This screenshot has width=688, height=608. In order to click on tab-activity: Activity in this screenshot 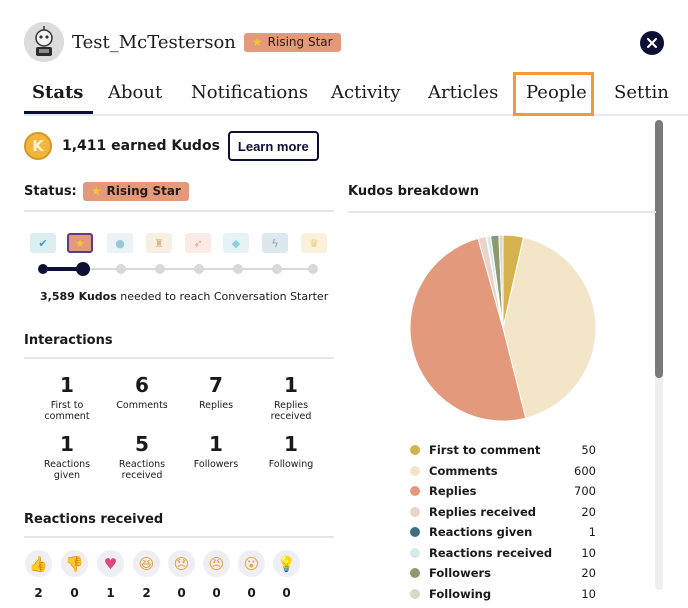, I will do `click(366, 92)`.